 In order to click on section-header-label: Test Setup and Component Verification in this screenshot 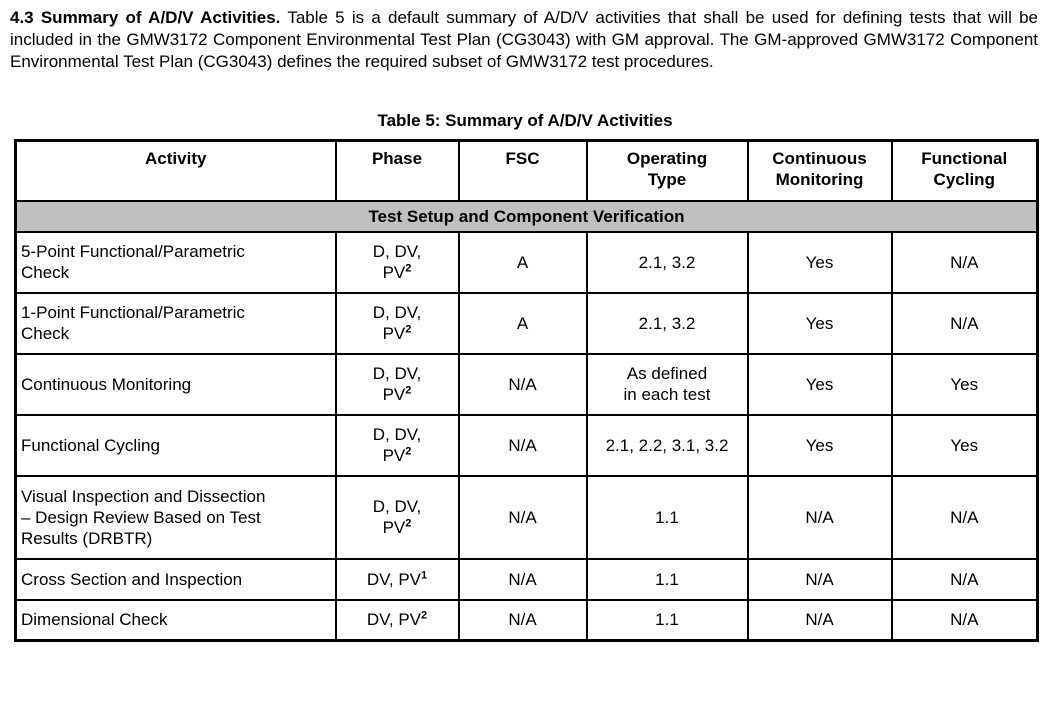, I will do `click(526, 216)`.